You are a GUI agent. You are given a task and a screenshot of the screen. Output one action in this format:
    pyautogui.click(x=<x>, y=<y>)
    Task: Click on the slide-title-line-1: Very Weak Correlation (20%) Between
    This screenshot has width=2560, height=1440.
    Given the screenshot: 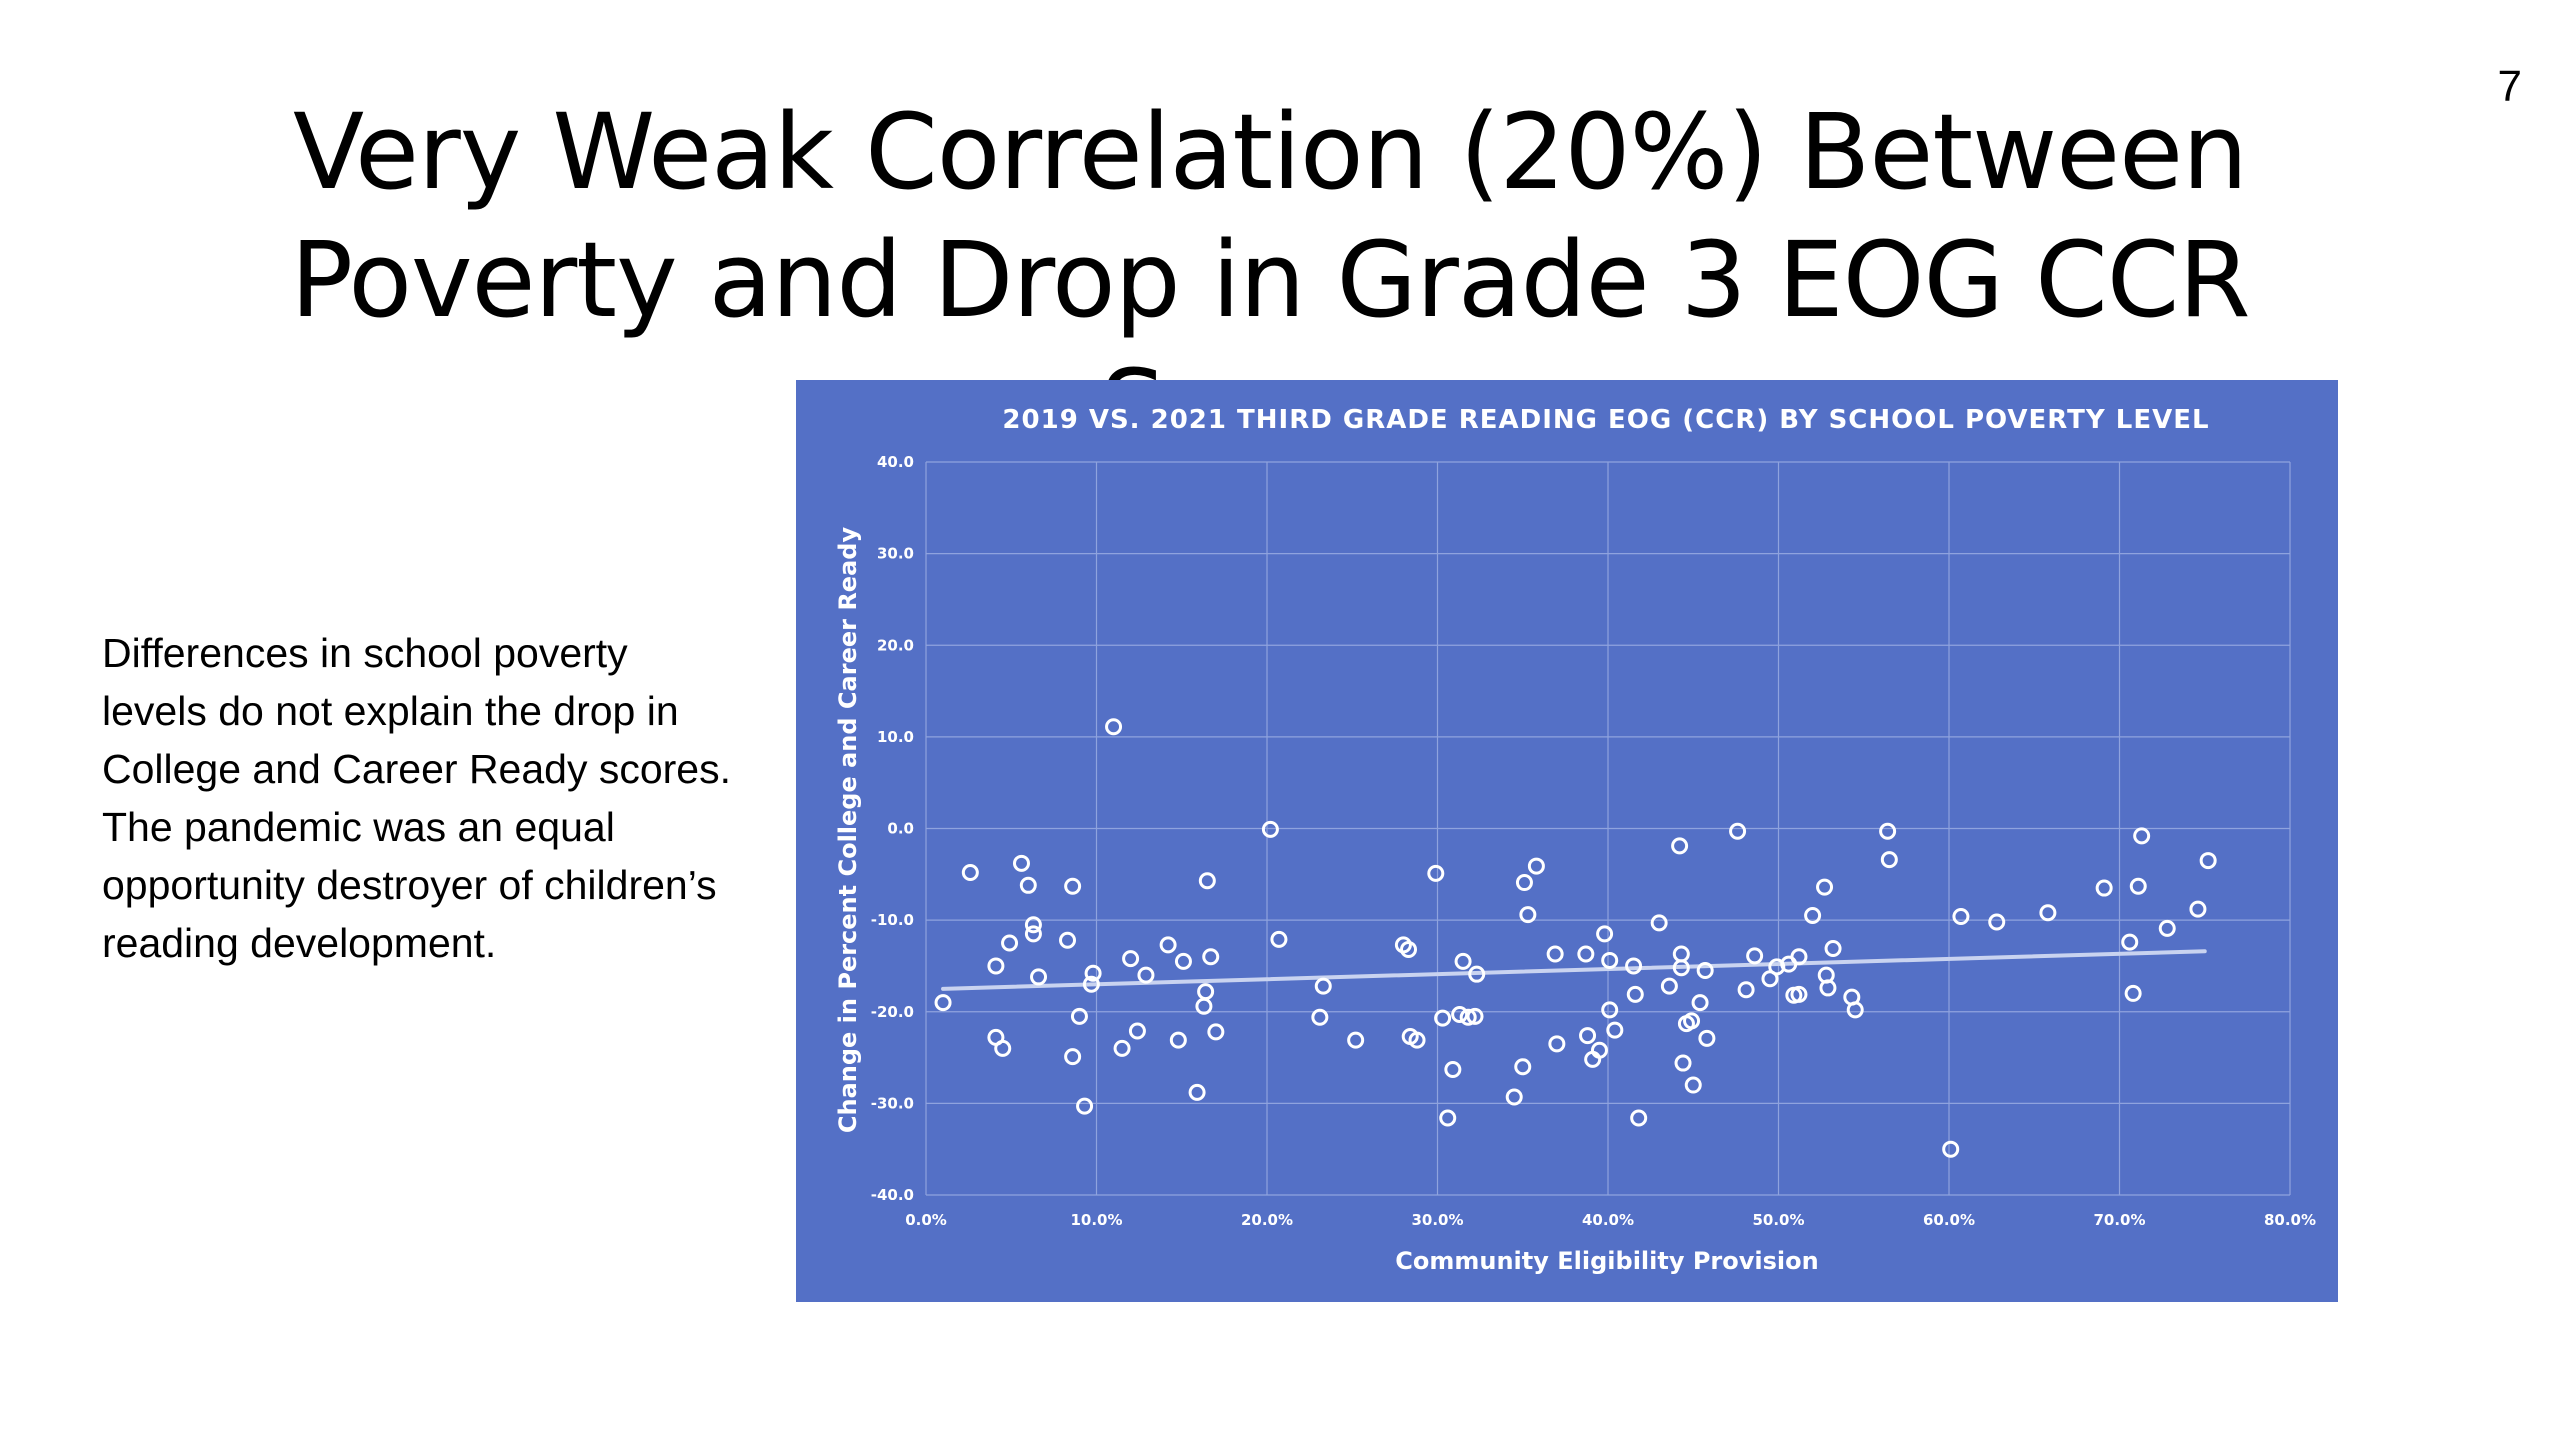 What is the action you would take?
    pyautogui.click(x=1270, y=152)
    